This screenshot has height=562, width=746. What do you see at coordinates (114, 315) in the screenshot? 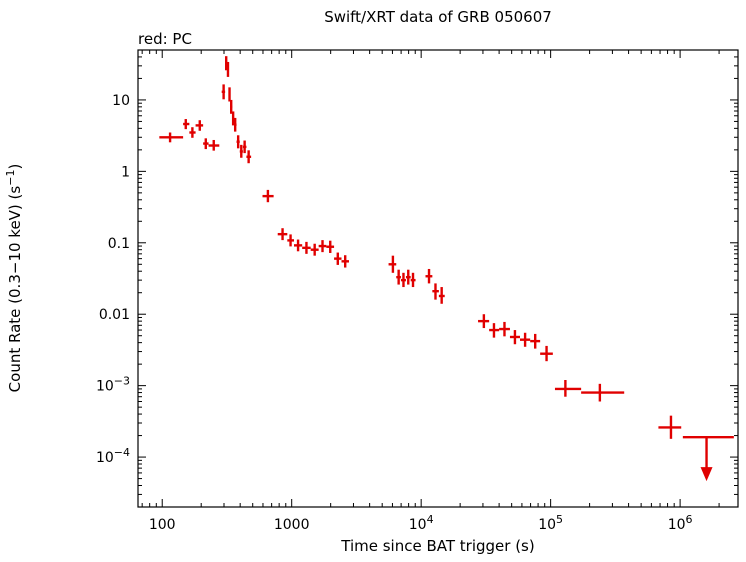
I see `svg-text: 0.01` at bounding box center [114, 315].